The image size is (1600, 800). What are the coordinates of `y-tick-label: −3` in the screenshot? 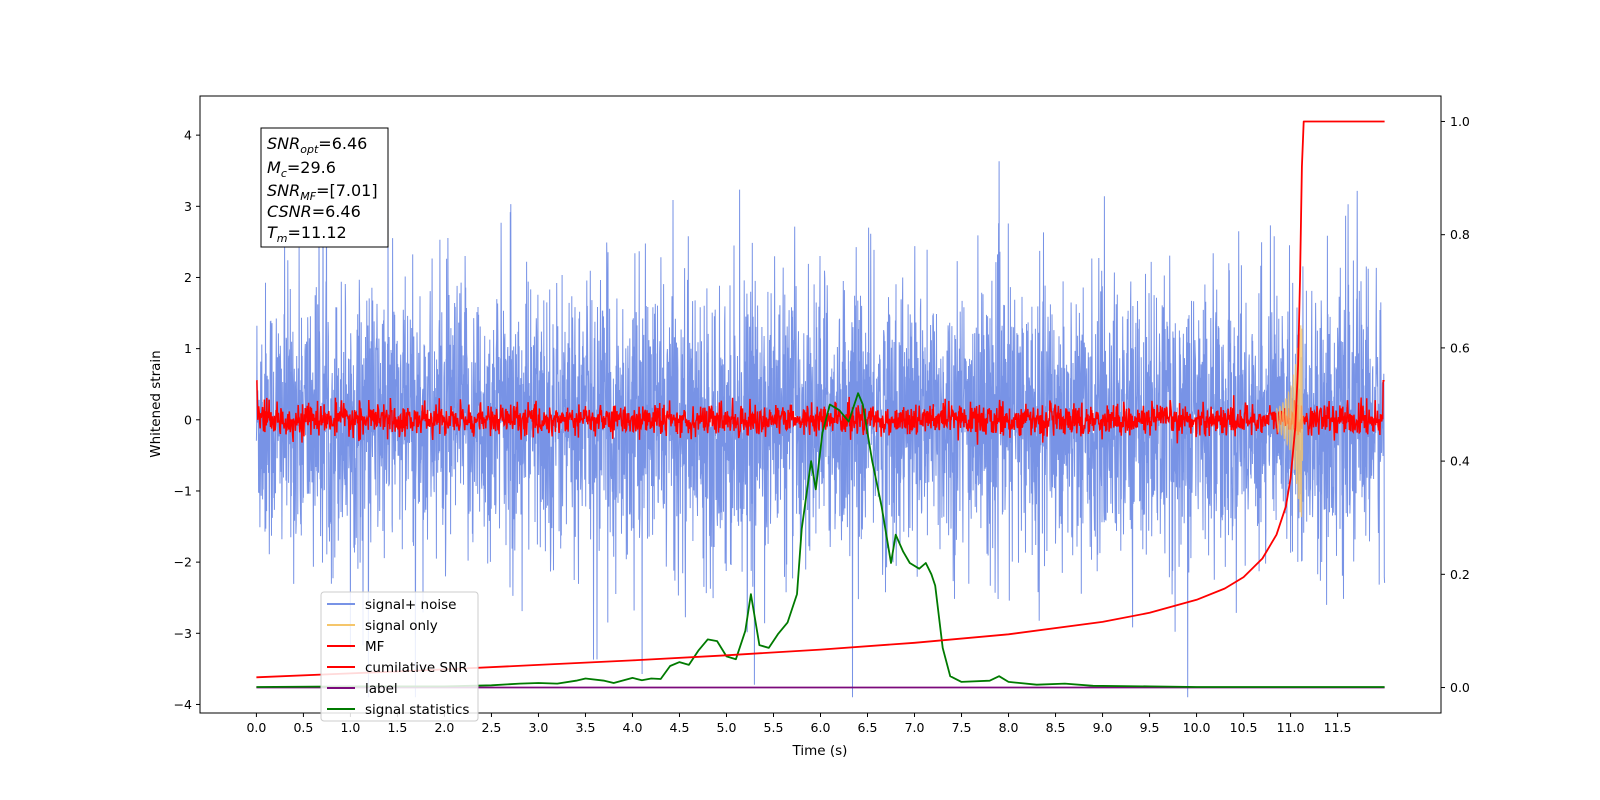 It's located at (183, 633).